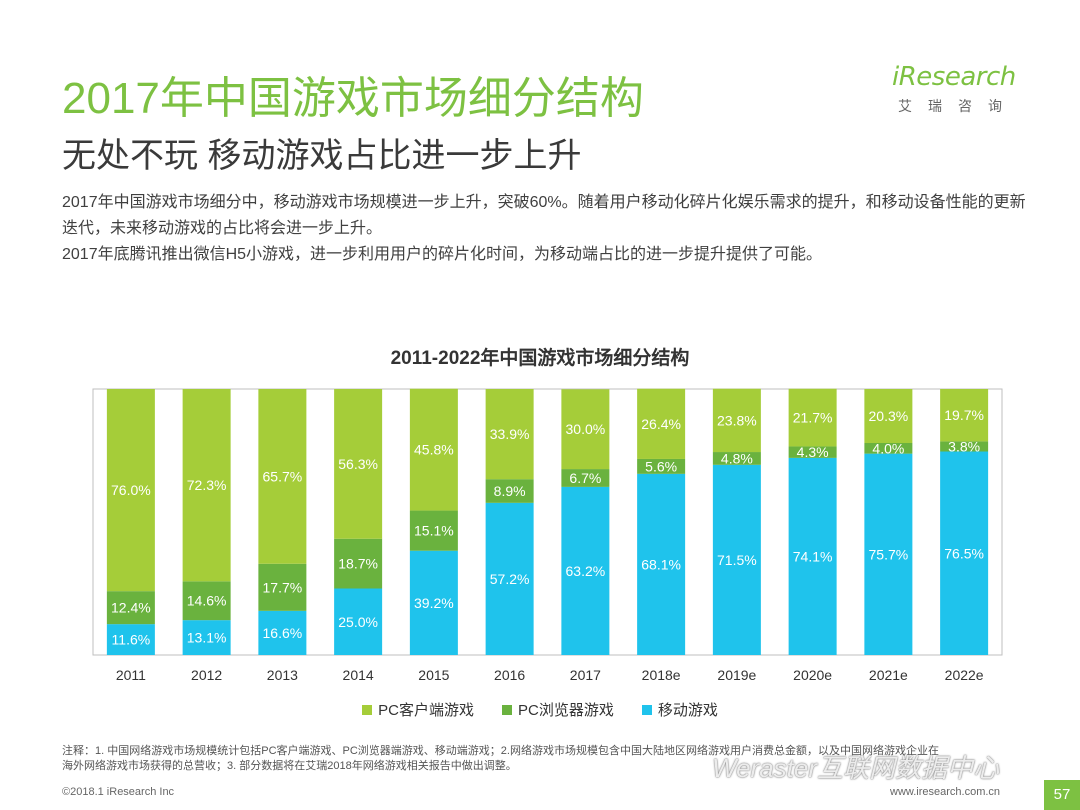  I want to click on data-label-mobile-2016: 57.2%, so click(510, 579).